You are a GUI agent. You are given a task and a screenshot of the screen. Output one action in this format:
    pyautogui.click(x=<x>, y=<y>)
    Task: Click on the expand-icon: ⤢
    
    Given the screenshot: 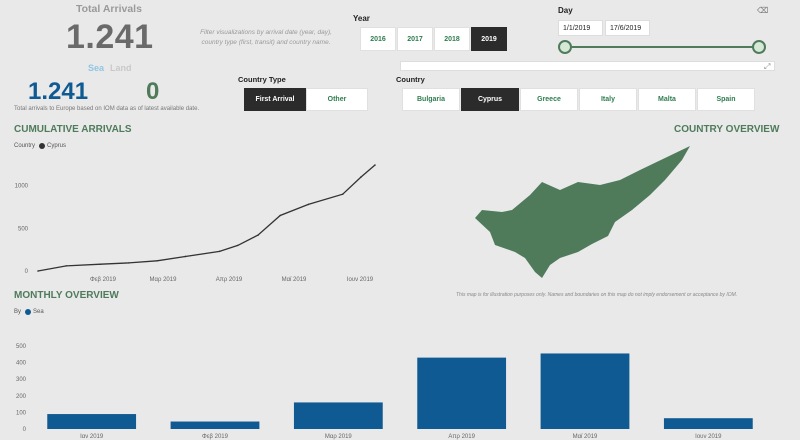 What is the action you would take?
    pyautogui.click(x=767, y=66)
    